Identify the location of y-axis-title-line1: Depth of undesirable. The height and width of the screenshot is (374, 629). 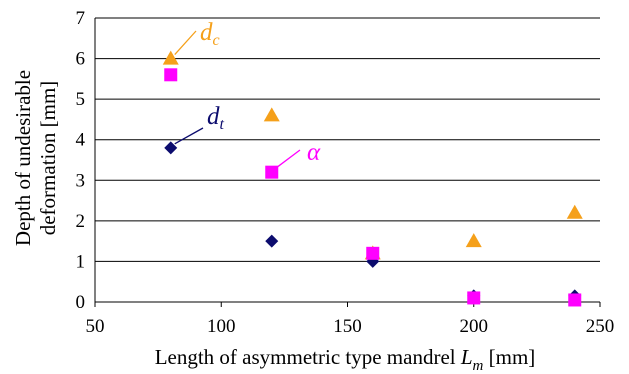
(23, 158).